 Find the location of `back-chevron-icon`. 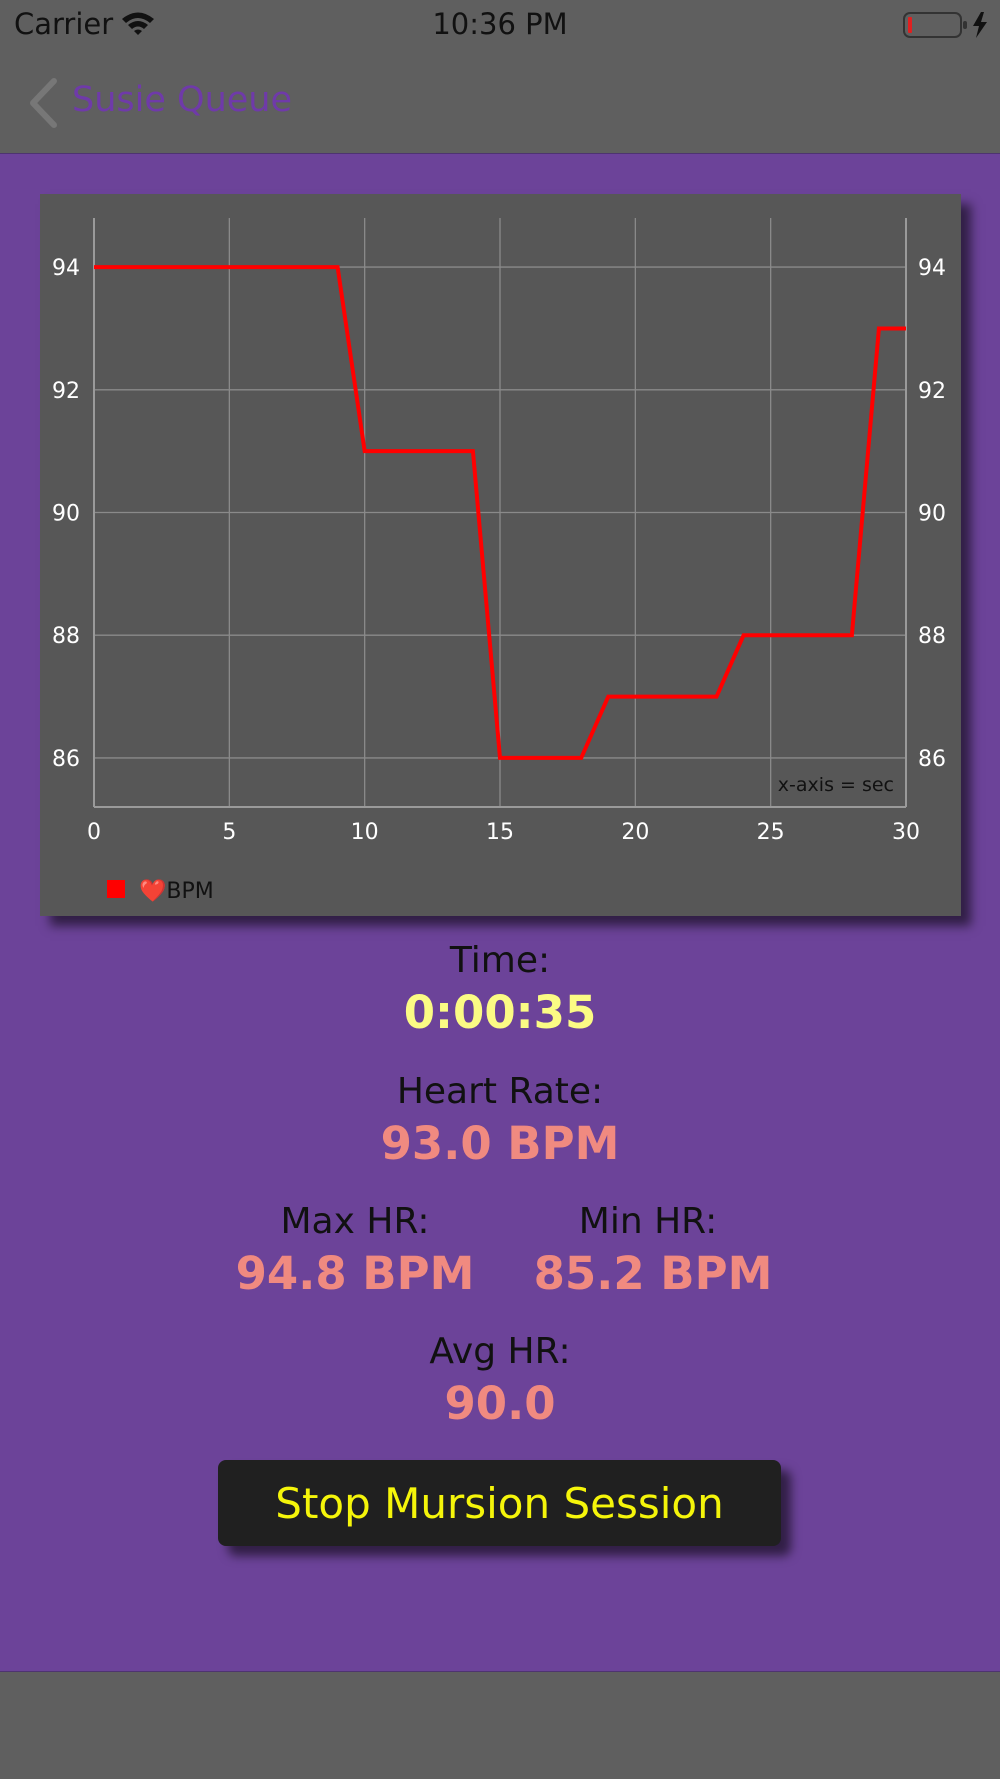

back-chevron-icon is located at coordinates (43, 103).